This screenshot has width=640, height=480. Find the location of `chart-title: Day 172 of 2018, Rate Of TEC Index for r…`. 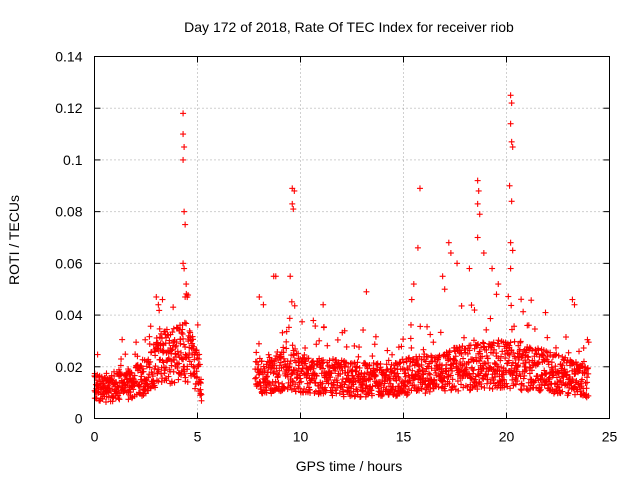

chart-title: Day 172 of 2018, Rate Of TEC Index for r… is located at coordinates (349, 27).